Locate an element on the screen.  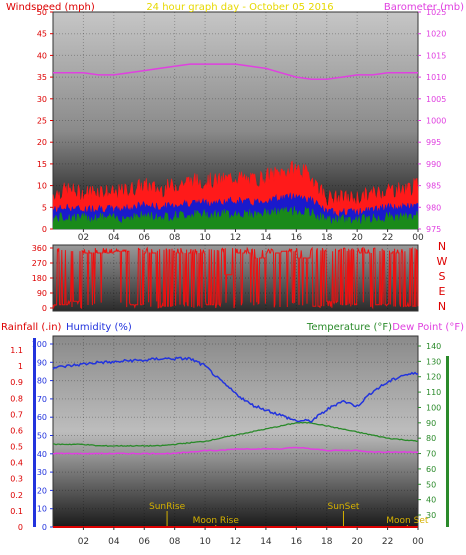
humidity-tick-label: 70 is located at coordinates (42, 399).